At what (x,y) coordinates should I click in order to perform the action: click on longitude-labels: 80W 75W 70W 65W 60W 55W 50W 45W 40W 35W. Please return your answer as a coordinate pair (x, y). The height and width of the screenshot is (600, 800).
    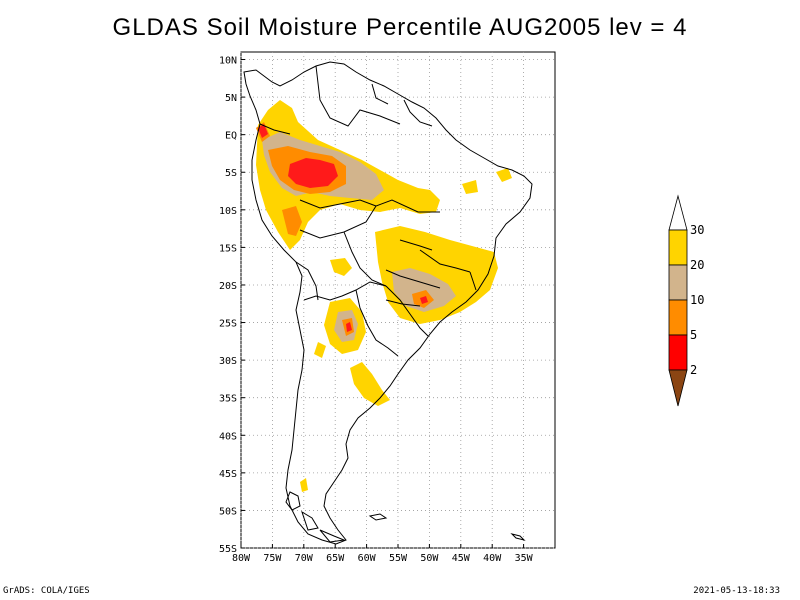
    Looking at the image, I should click on (383, 554).